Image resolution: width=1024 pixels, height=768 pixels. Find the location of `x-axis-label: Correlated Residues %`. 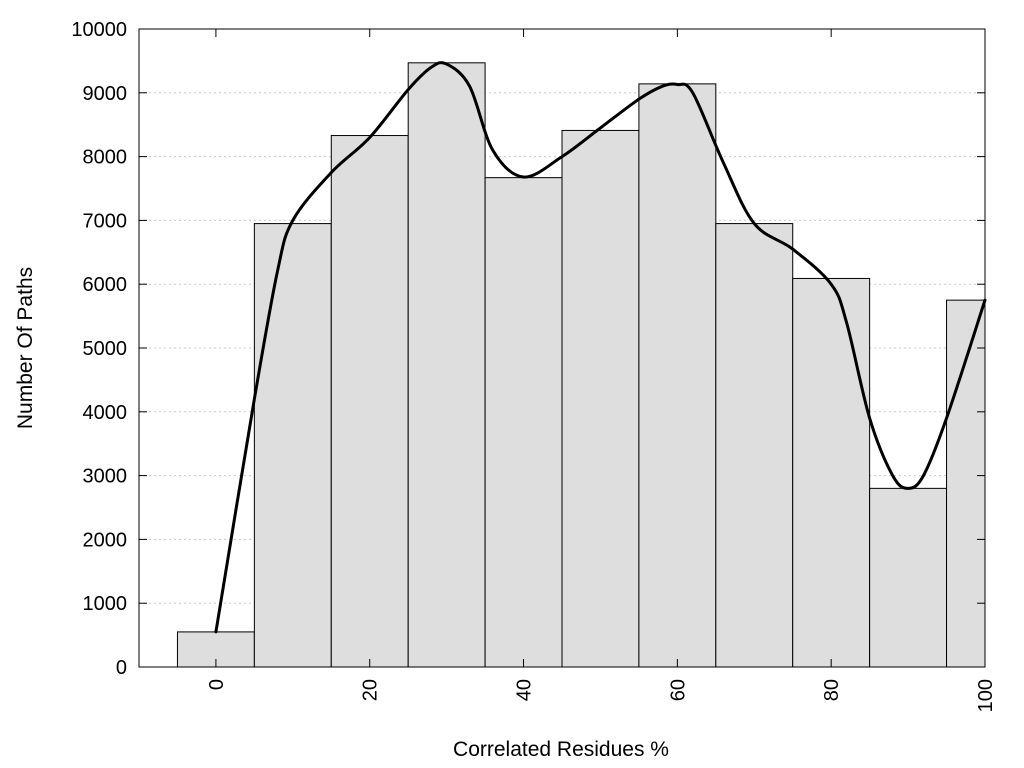

x-axis-label: Correlated Residues % is located at coordinates (561, 749).